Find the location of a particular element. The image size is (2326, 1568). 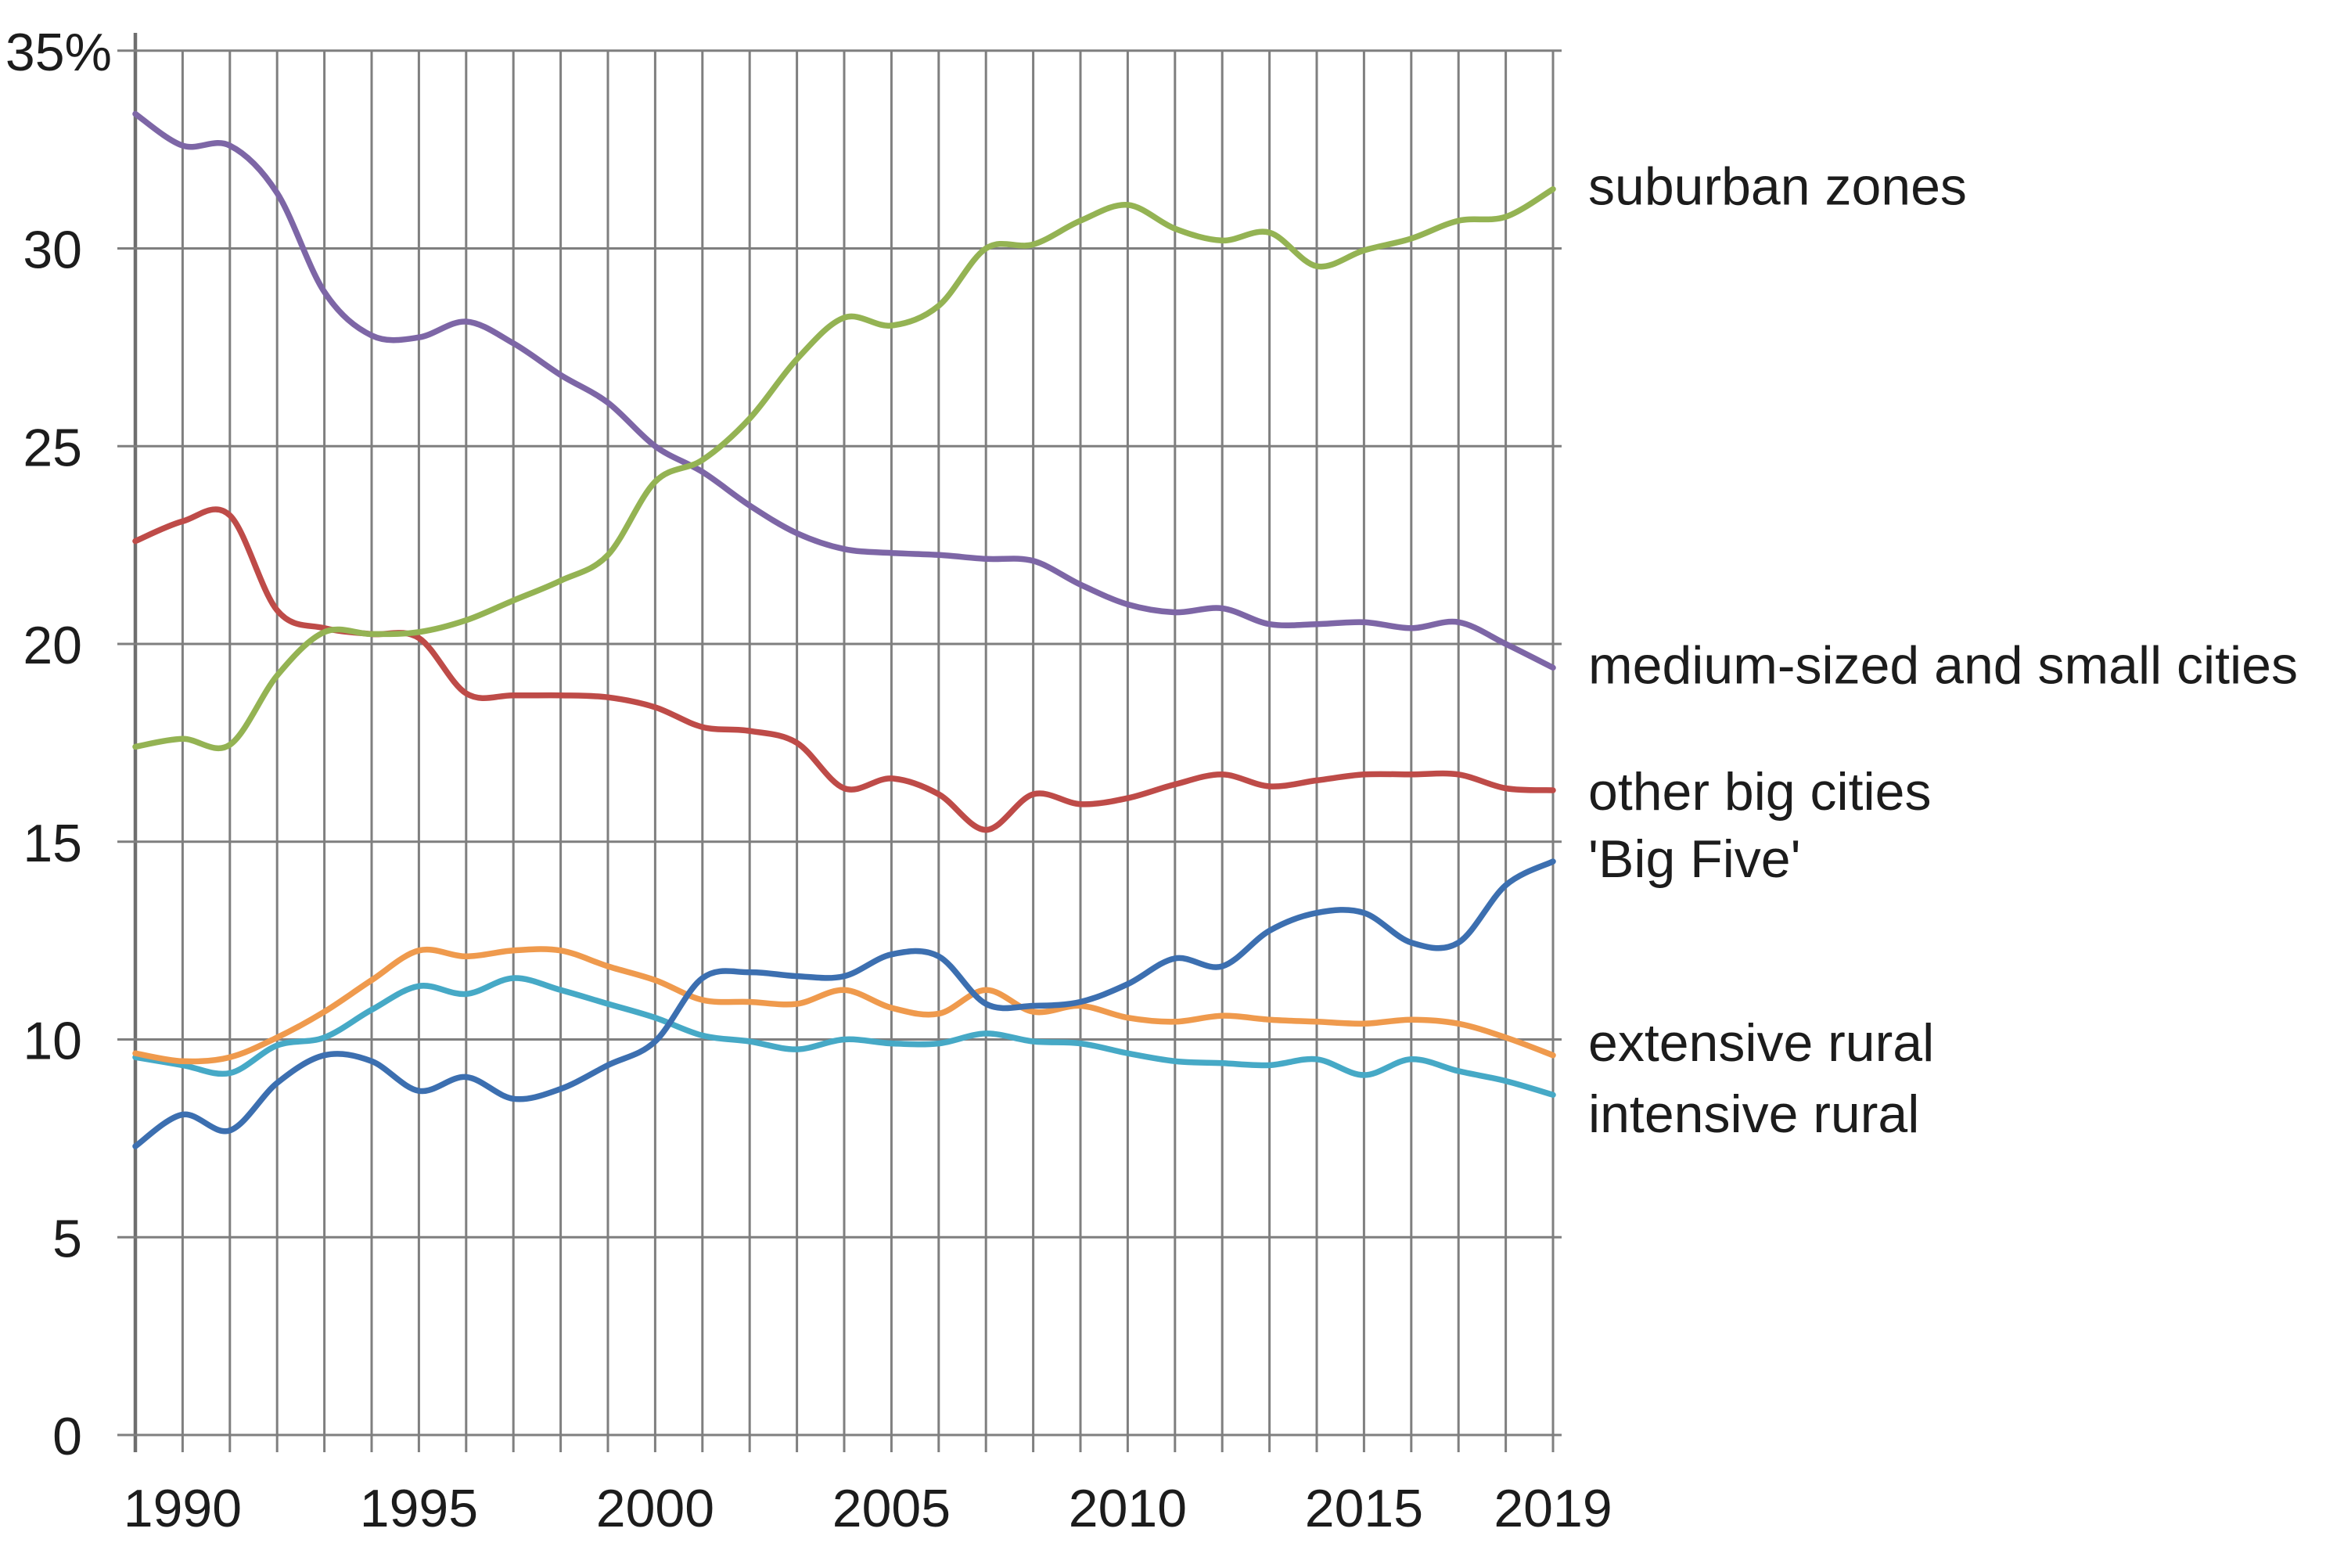

series-label-intensive-rural: intensive rural is located at coordinates (1753, 1114).